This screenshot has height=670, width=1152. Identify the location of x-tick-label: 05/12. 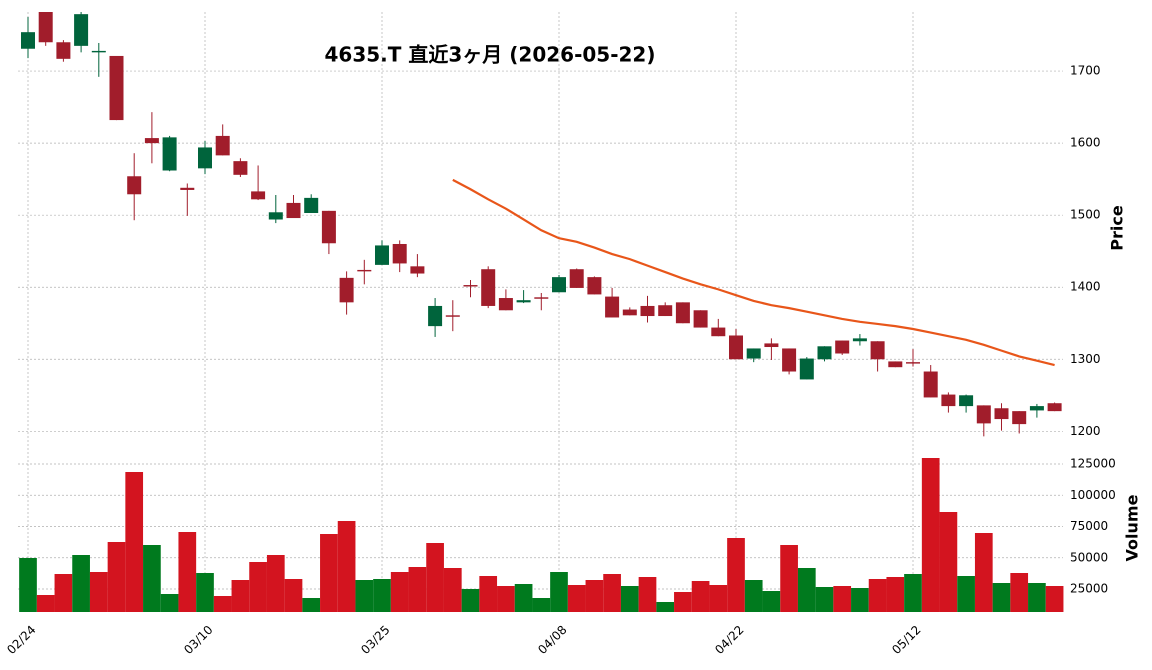
(906, 640).